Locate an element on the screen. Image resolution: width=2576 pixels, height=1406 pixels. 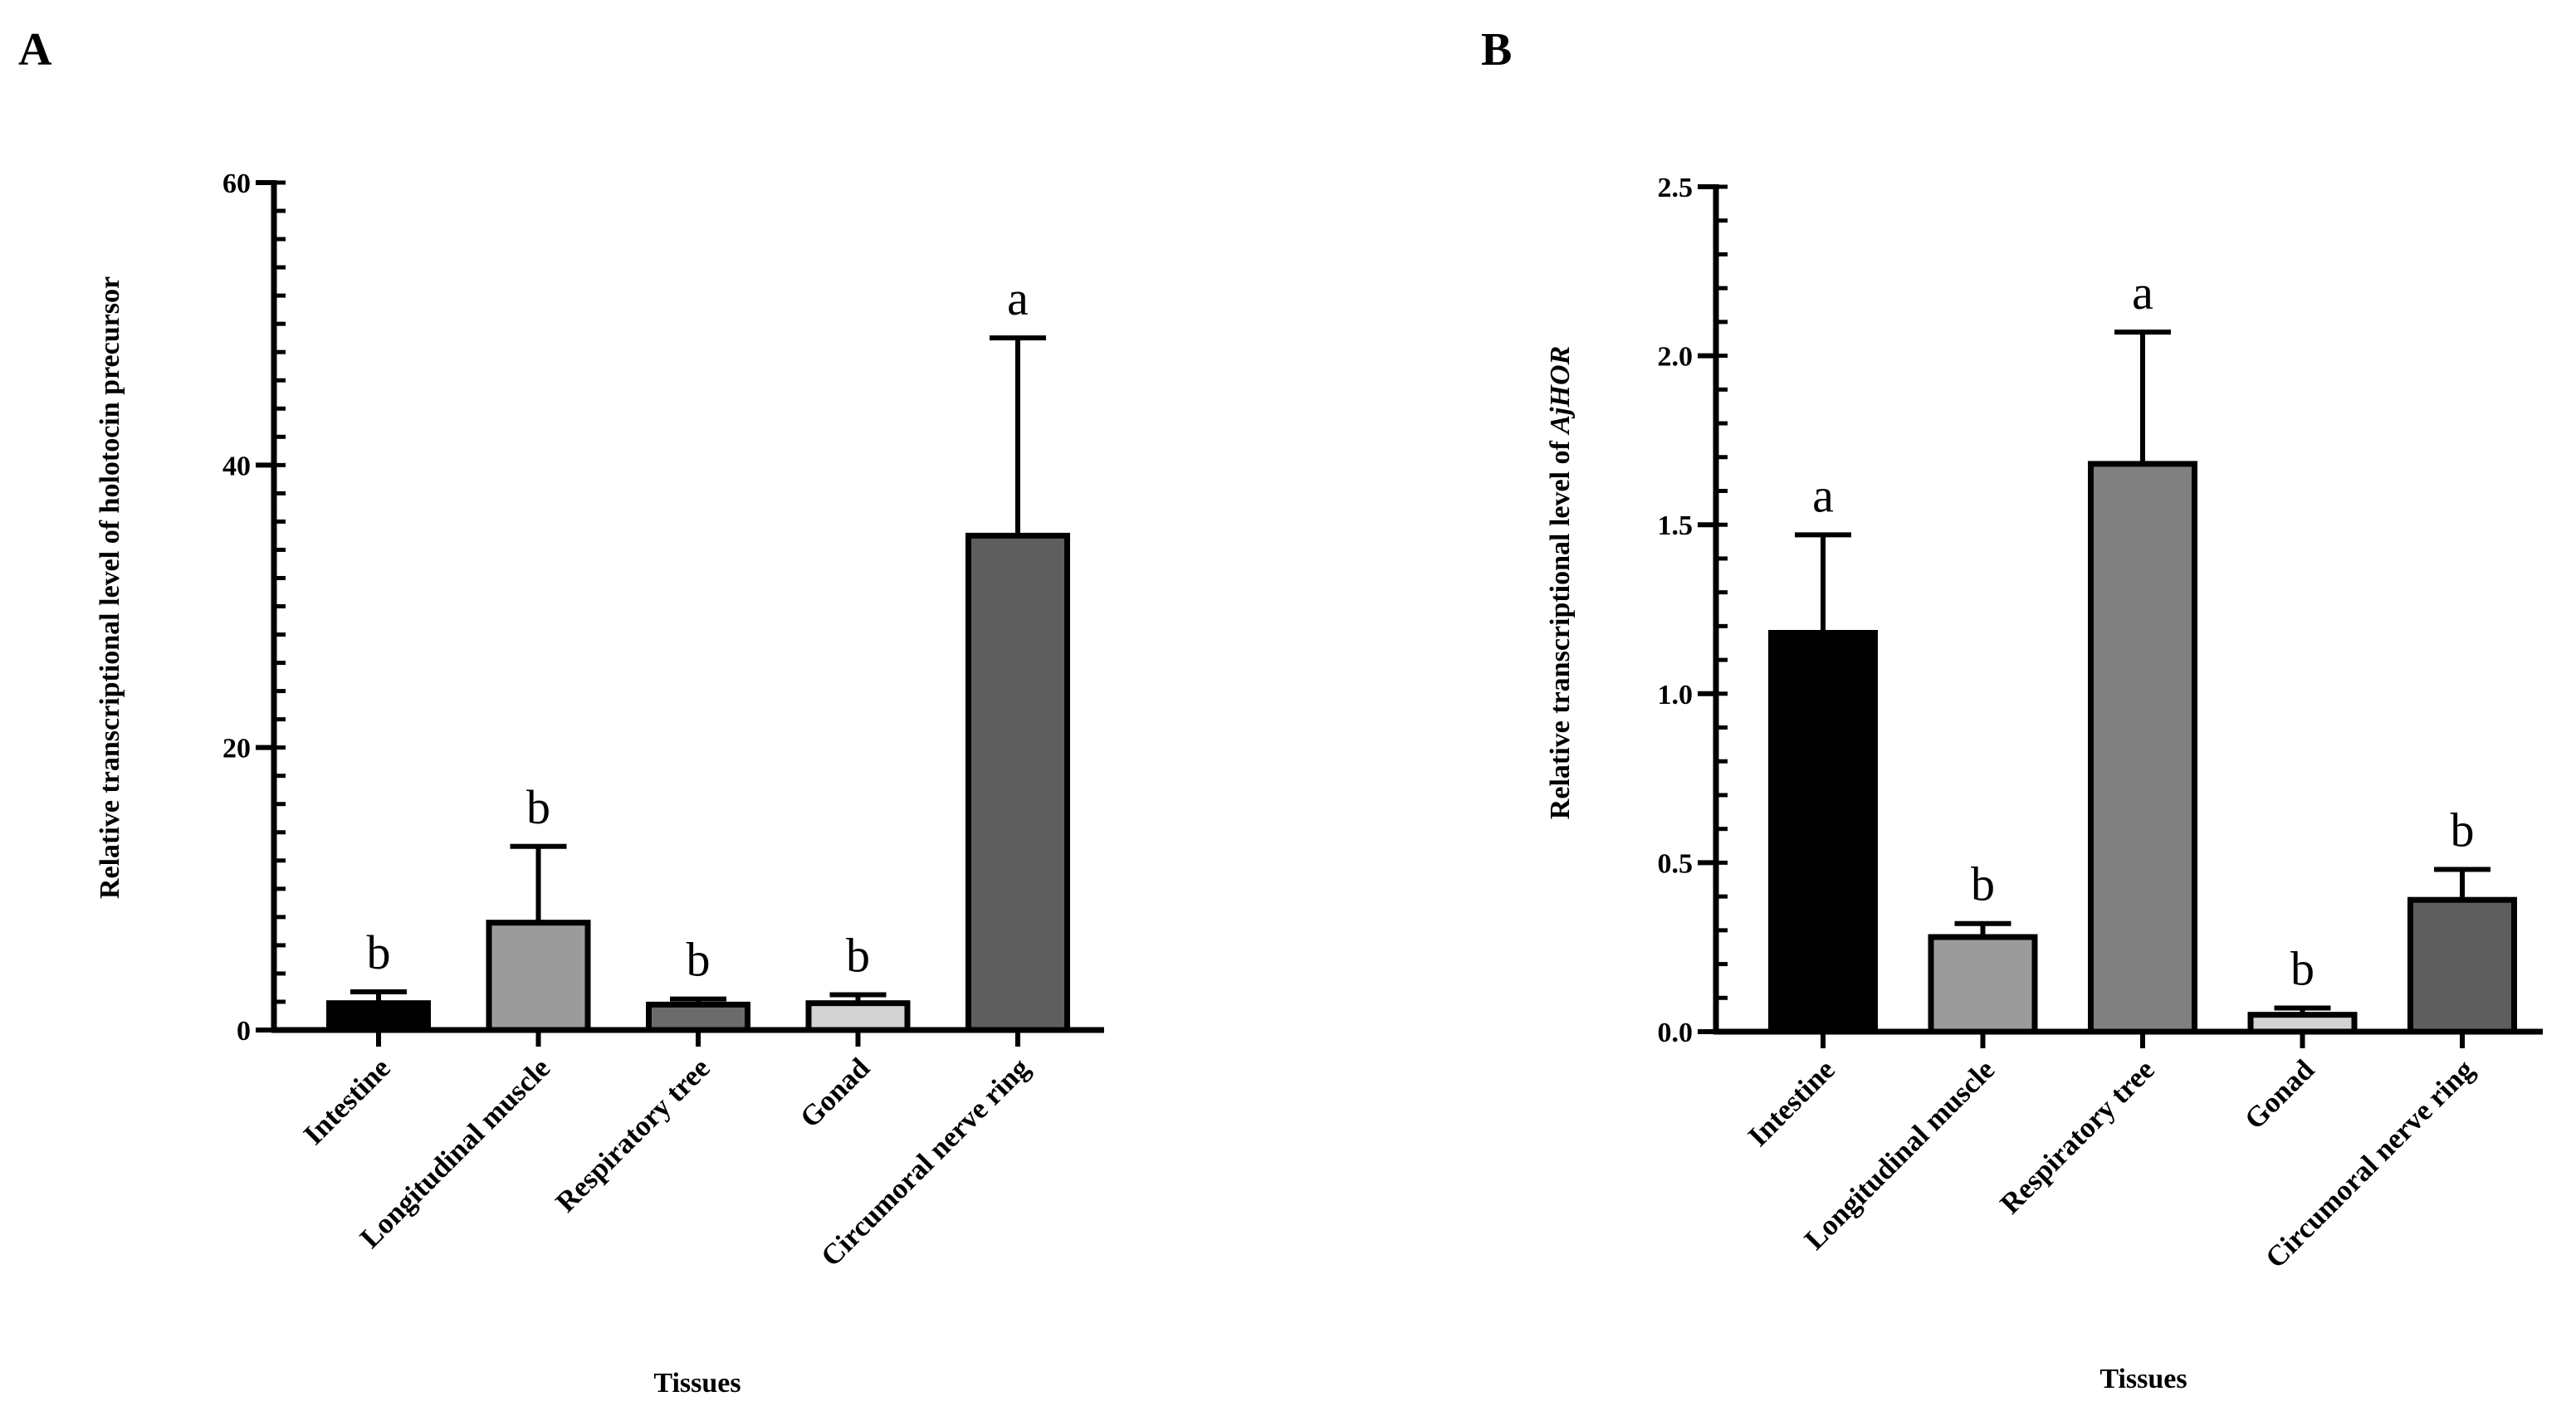
panel-b-y-tick-label: 2.0 is located at coordinates (1676, 357).